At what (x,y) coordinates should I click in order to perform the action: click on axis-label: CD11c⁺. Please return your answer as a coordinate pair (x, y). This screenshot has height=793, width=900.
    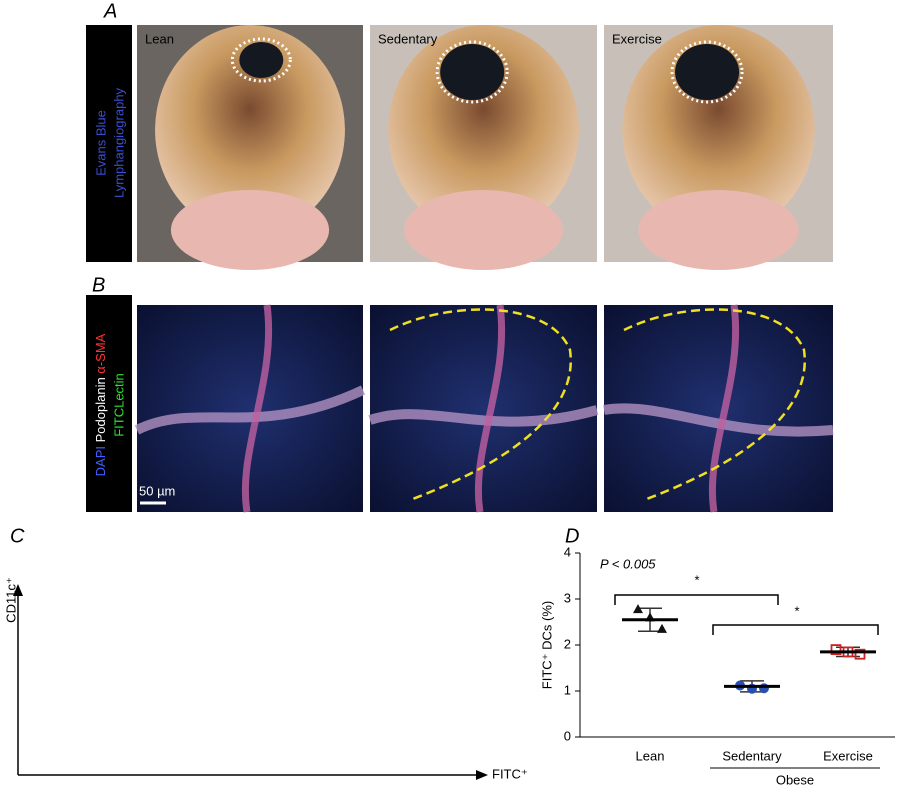
    Looking at the image, I should click on (10, 600).